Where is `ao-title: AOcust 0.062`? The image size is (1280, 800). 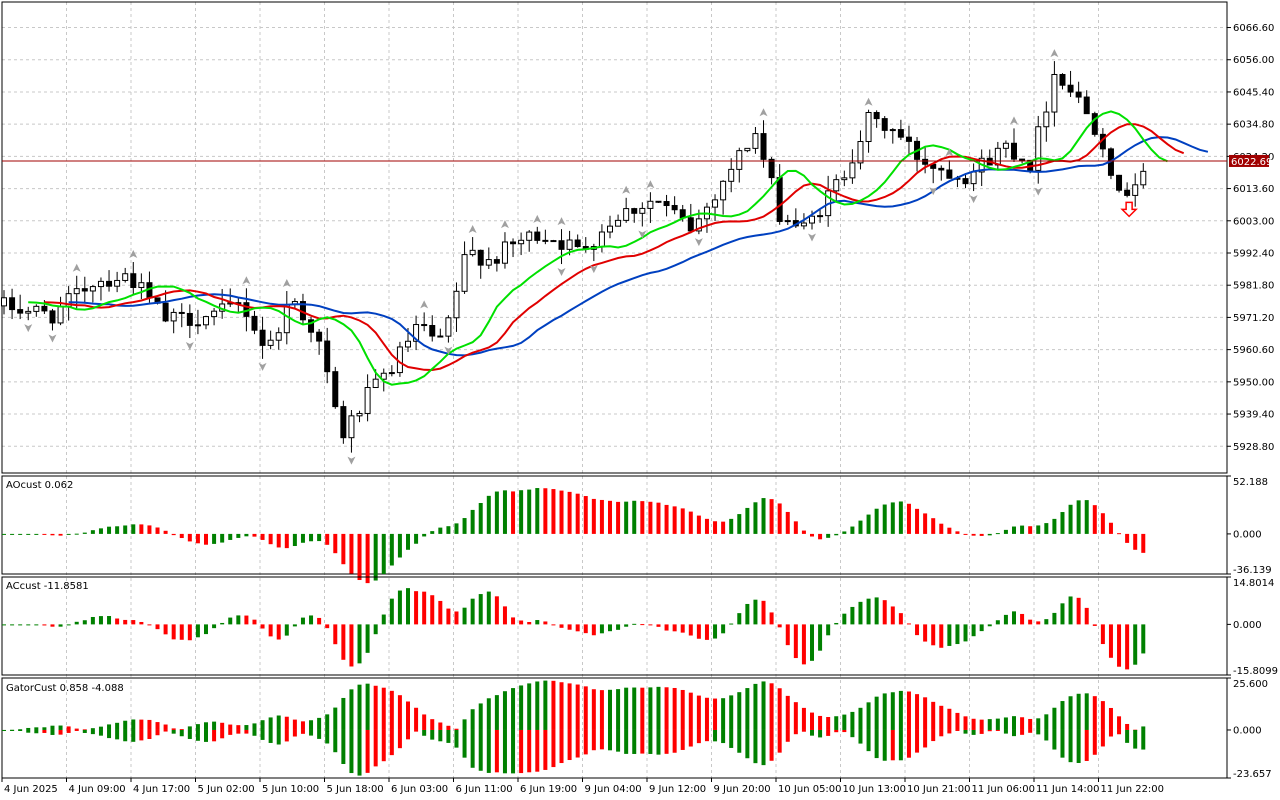 ao-title: AOcust 0.062 is located at coordinates (39, 485).